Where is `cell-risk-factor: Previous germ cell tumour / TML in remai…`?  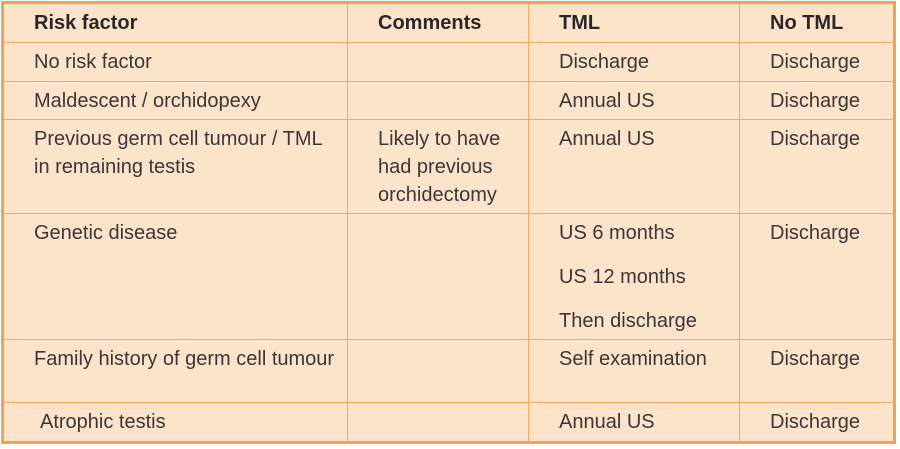
cell-risk-factor: Previous germ cell tumour / TML in remai… is located at coordinates (175, 166).